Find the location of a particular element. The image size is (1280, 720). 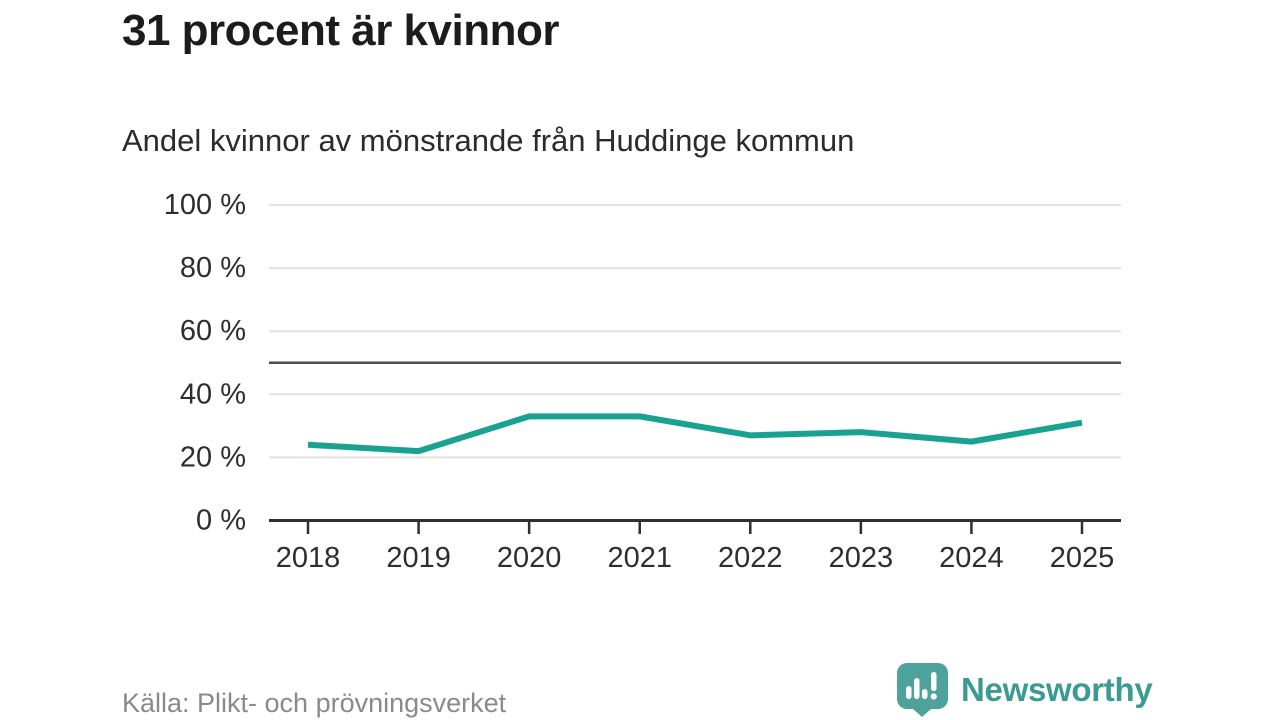

brand-name: Newsworthy is located at coordinates (1057, 689).